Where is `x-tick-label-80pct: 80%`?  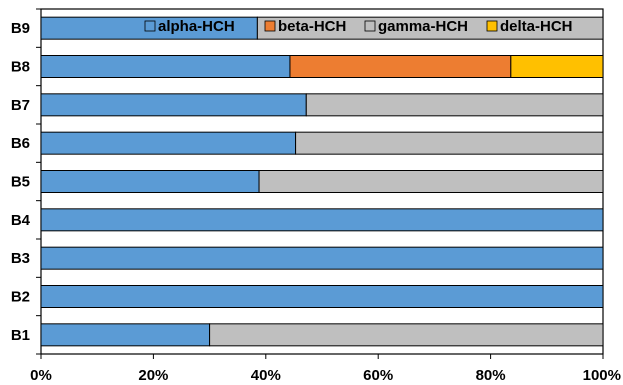 x-tick-label-80pct: 80% is located at coordinates (491, 375).